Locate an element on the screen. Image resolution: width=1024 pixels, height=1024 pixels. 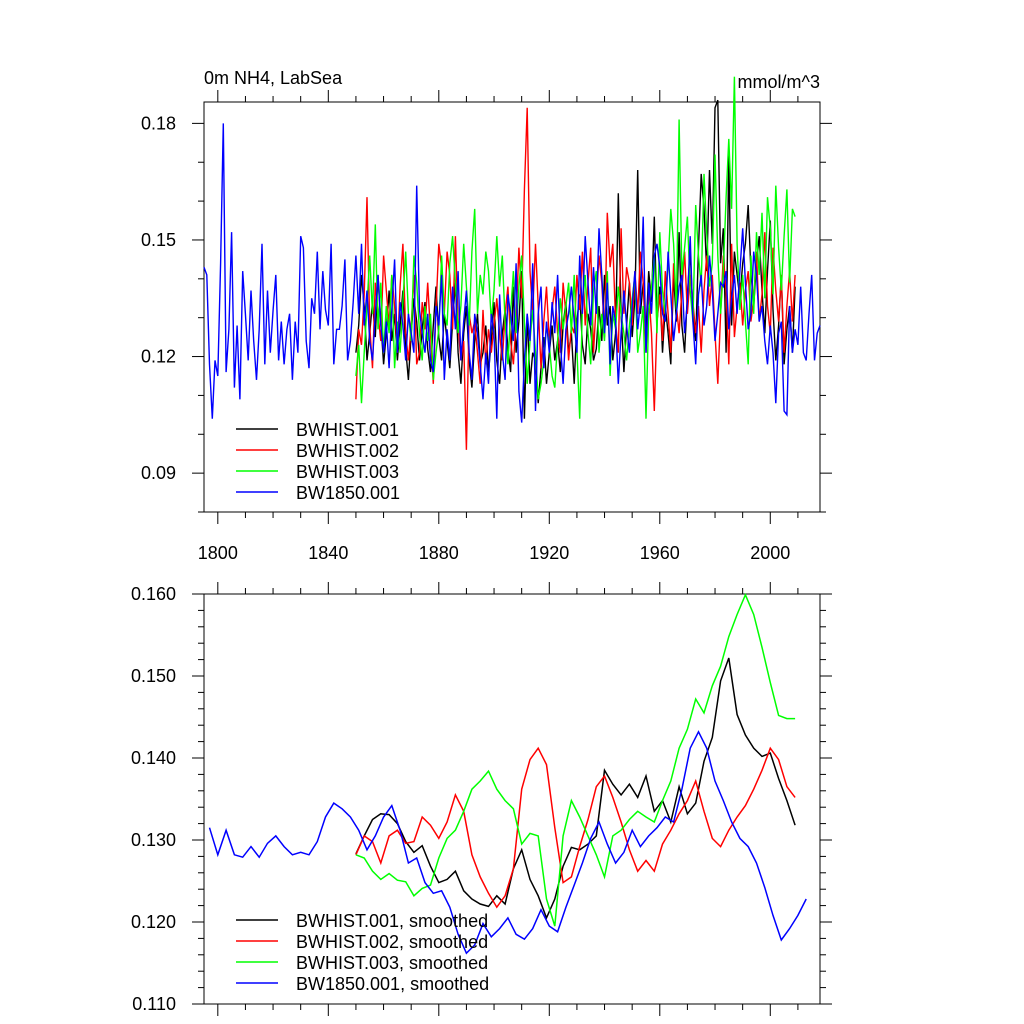
bottom-y-tick-label-1: 0.120 is located at coordinates (153, 922).